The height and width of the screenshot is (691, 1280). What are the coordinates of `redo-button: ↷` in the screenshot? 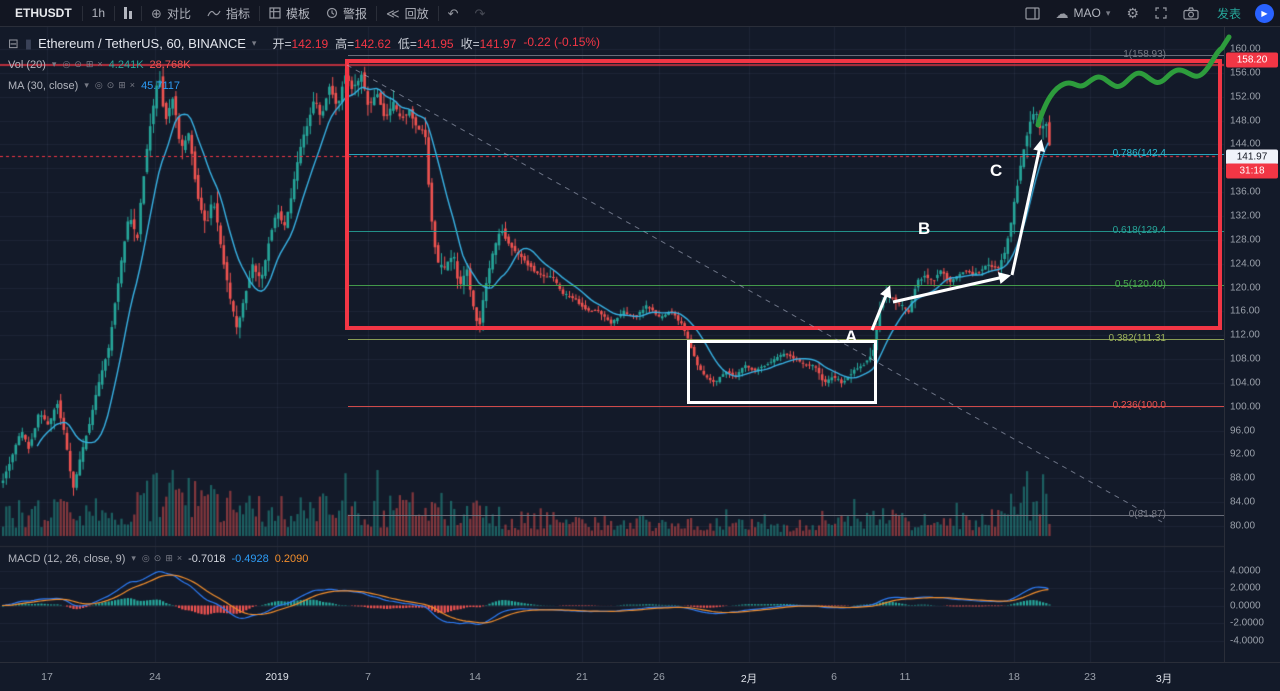 It's located at (480, 13).